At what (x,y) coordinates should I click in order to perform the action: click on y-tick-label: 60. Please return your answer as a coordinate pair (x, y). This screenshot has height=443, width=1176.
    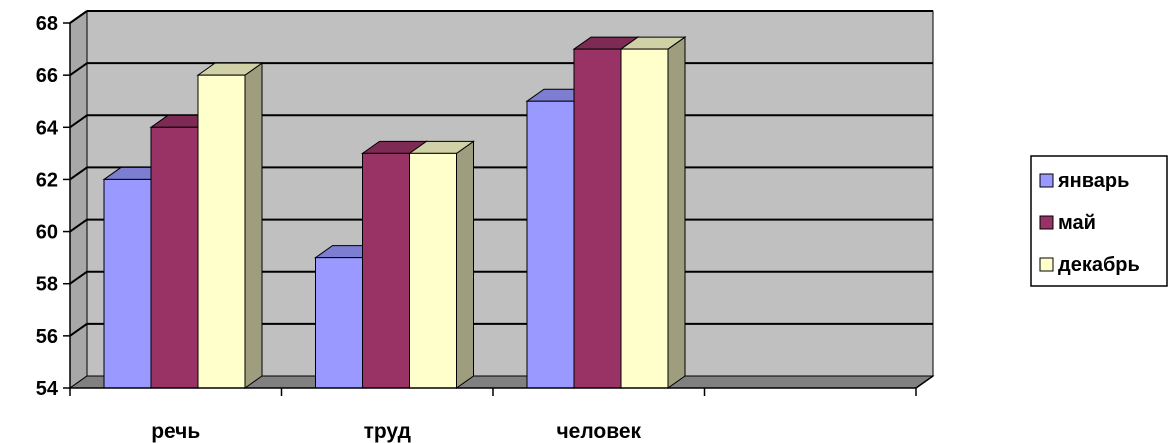
    Looking at the image, I should click on (47, 233).